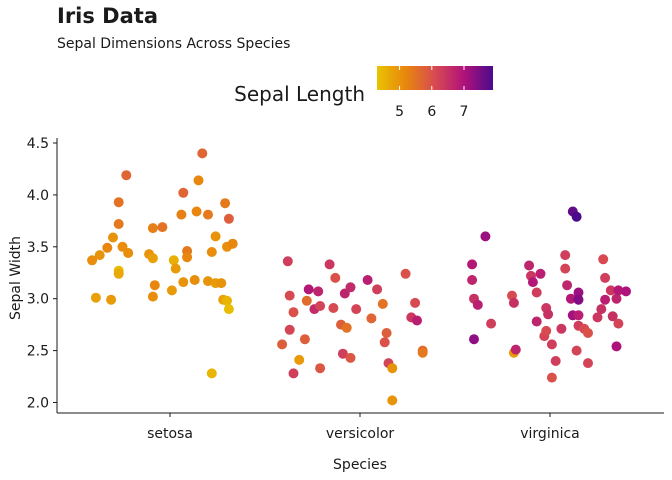 The height and width of the screenshot is (480, 672). I want to click on y-tick-label: 3.5, so click(38, 248).